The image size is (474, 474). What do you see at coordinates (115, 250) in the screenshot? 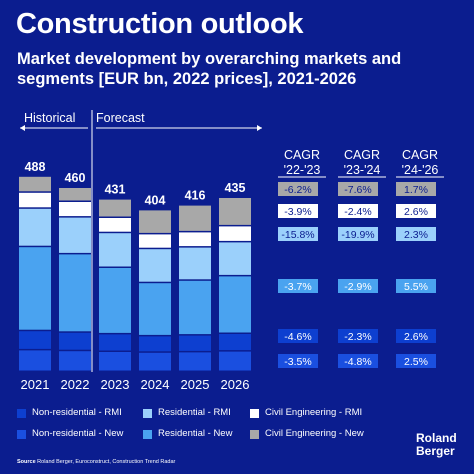
I see `bar-segment-2023-residential-rmi` at bounding box center [115, 250].